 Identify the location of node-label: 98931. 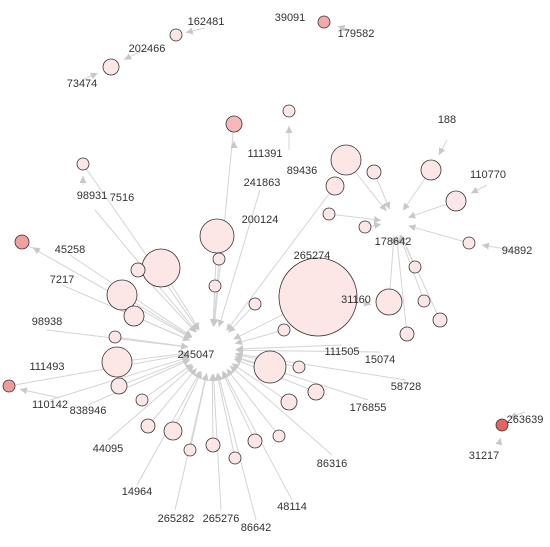
(92, 196).